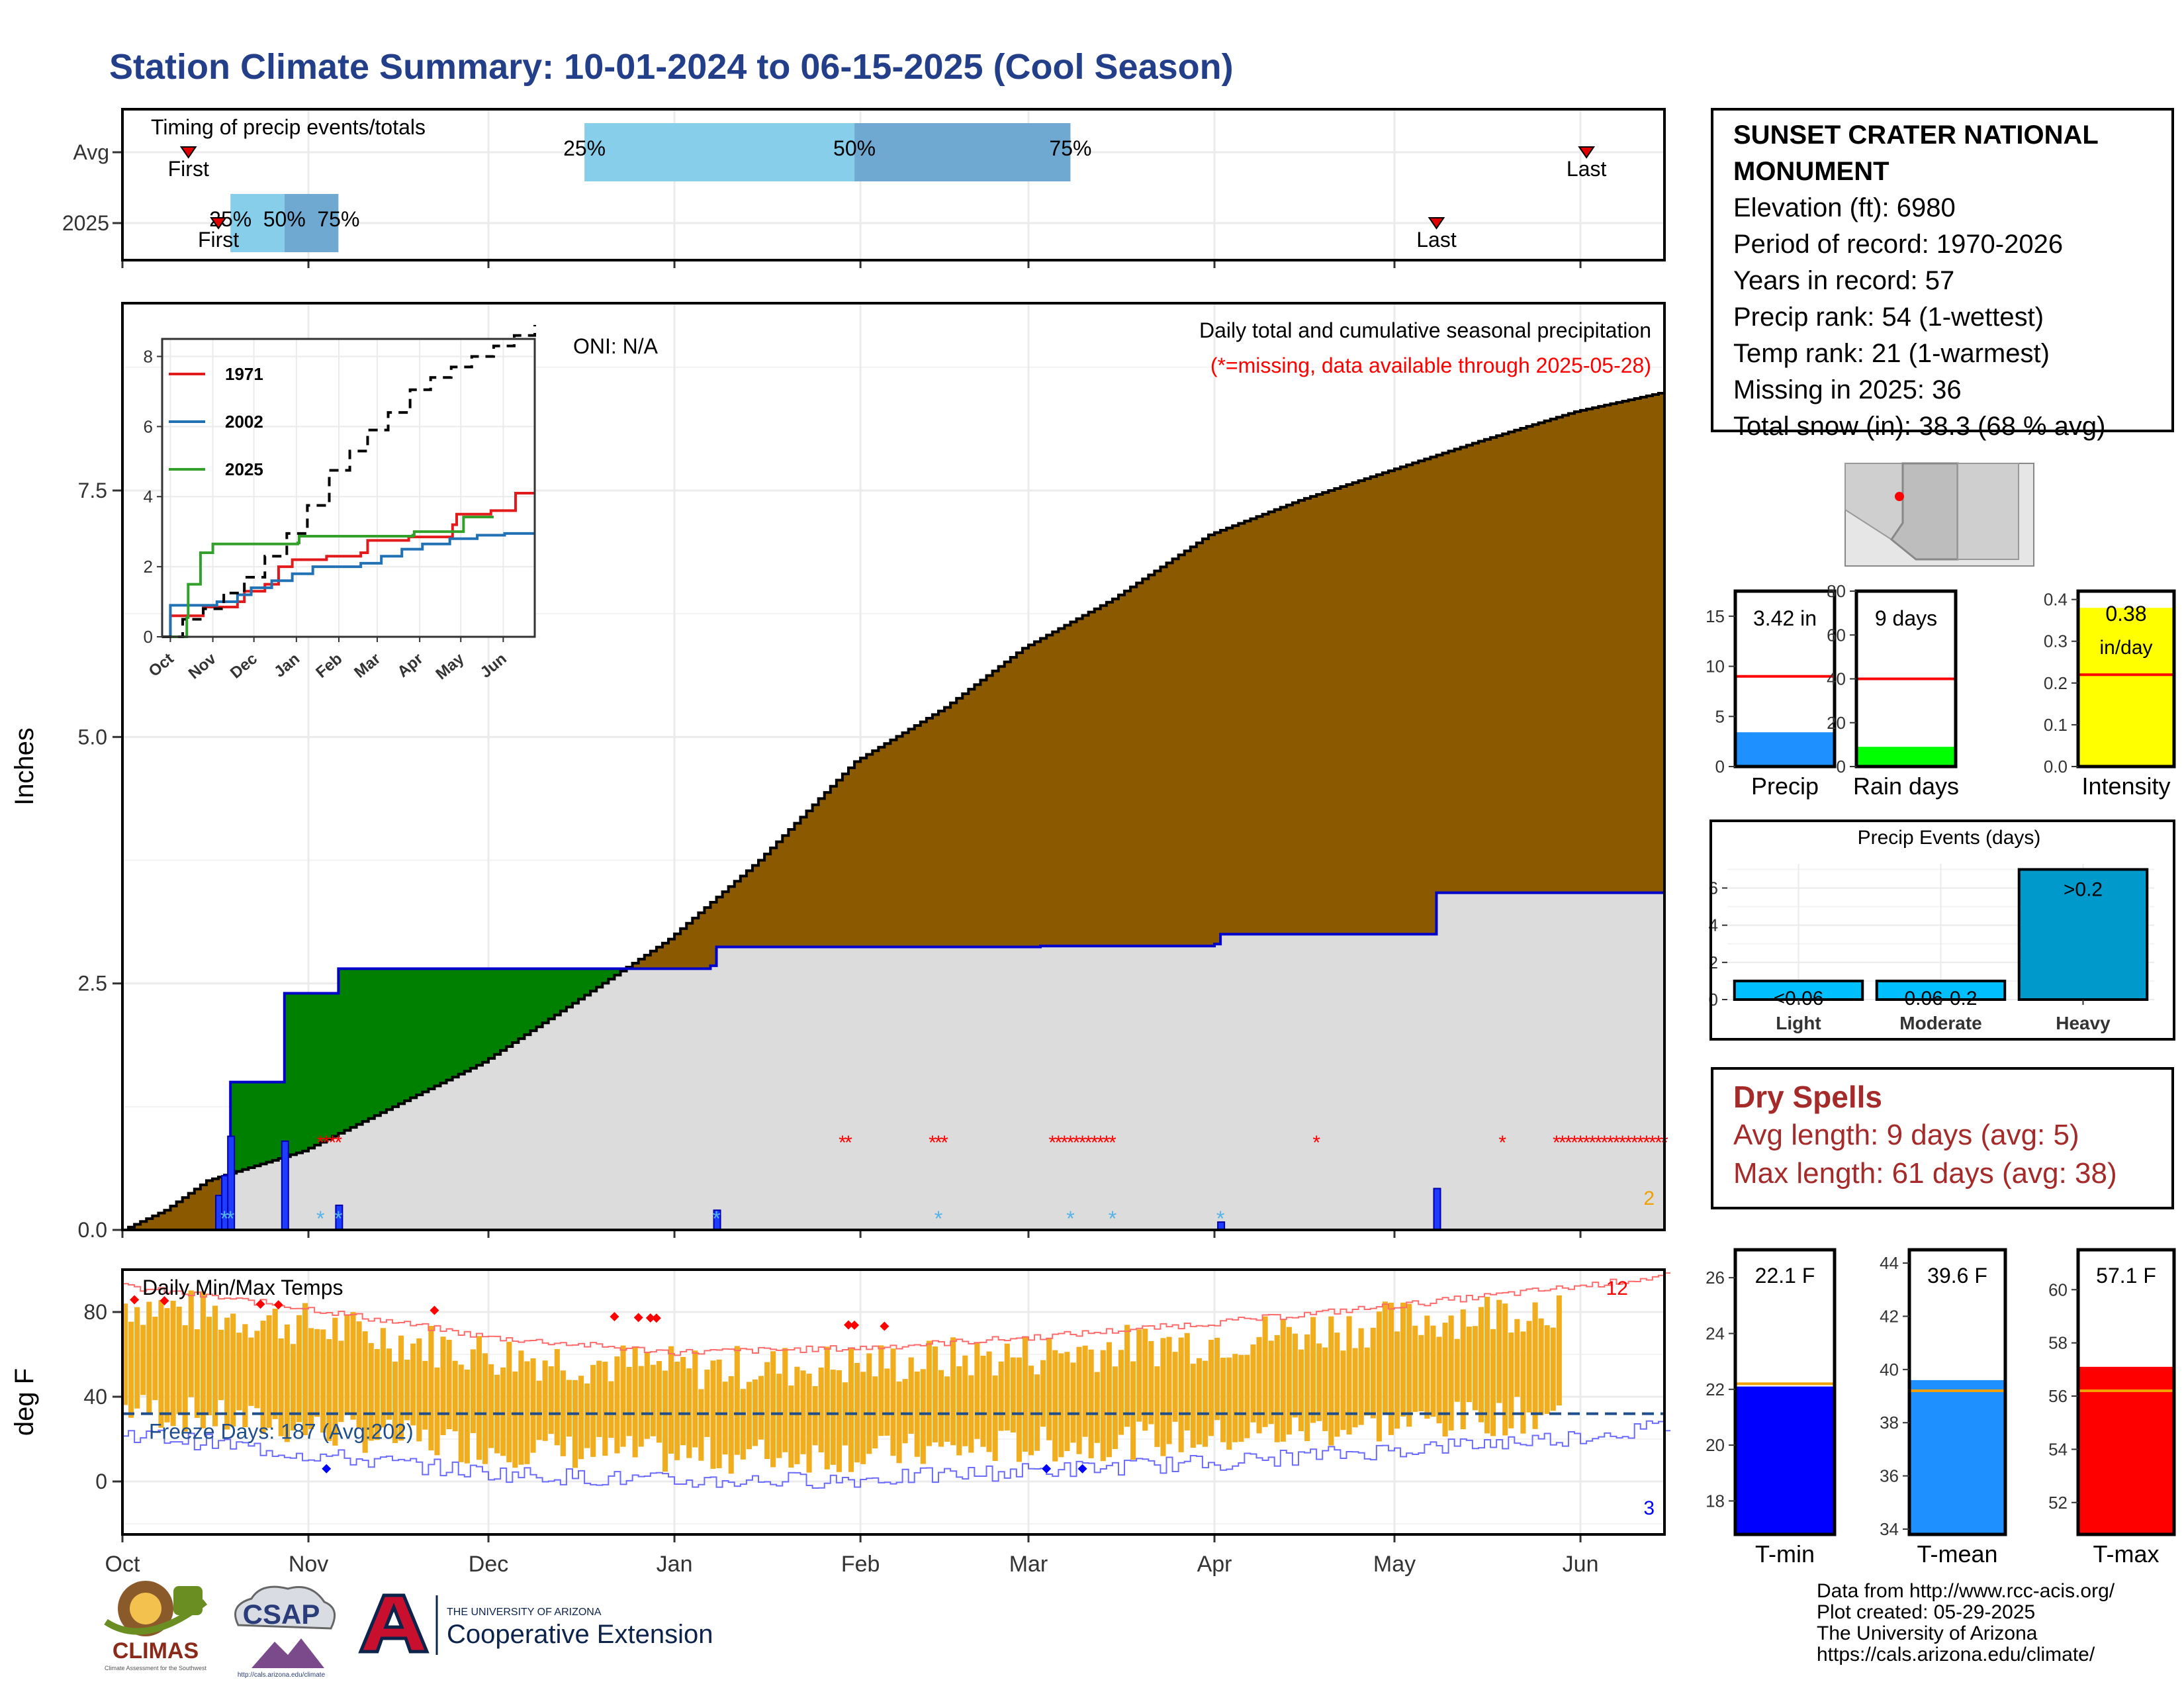 The height and width of the screenshot is (1688, 2184). Describe the element at coordinates (188, 169) in the screenshot. I see `first-label: First` at that location.